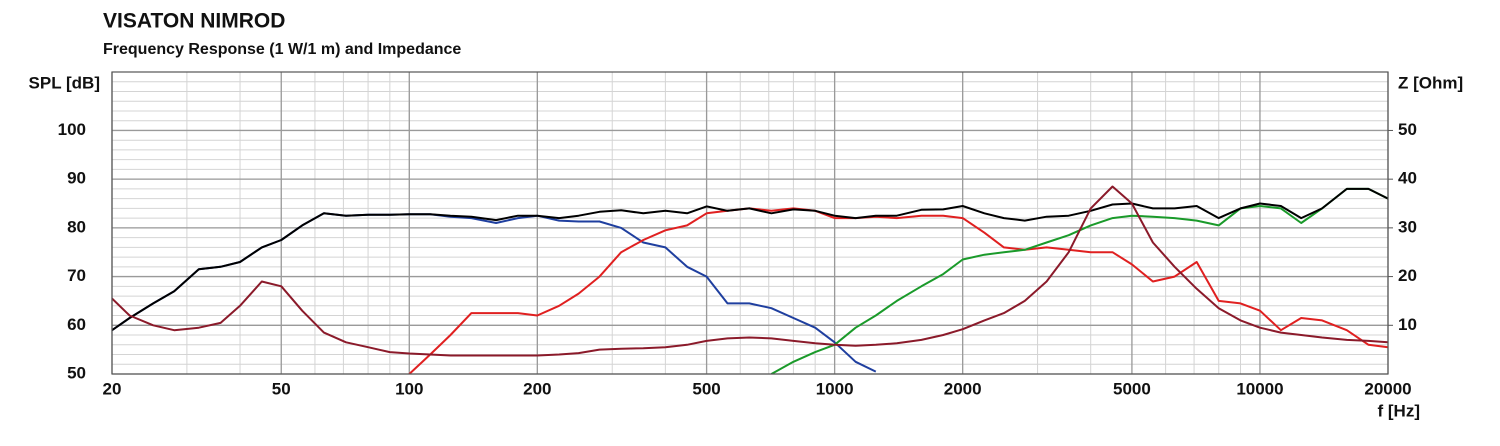 The height and width of the screenshot is (446, 1500). What do you see at coordinates (1387, 388) in the screenshot?
I see `x-tick-label: 20000` at bounding box center [1387, 388].